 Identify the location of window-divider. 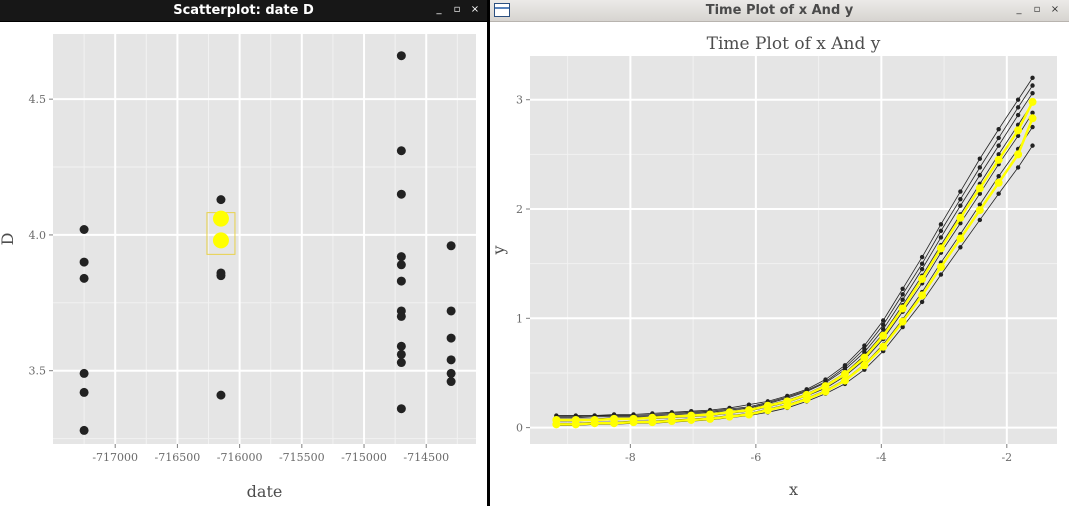
(488, 253).